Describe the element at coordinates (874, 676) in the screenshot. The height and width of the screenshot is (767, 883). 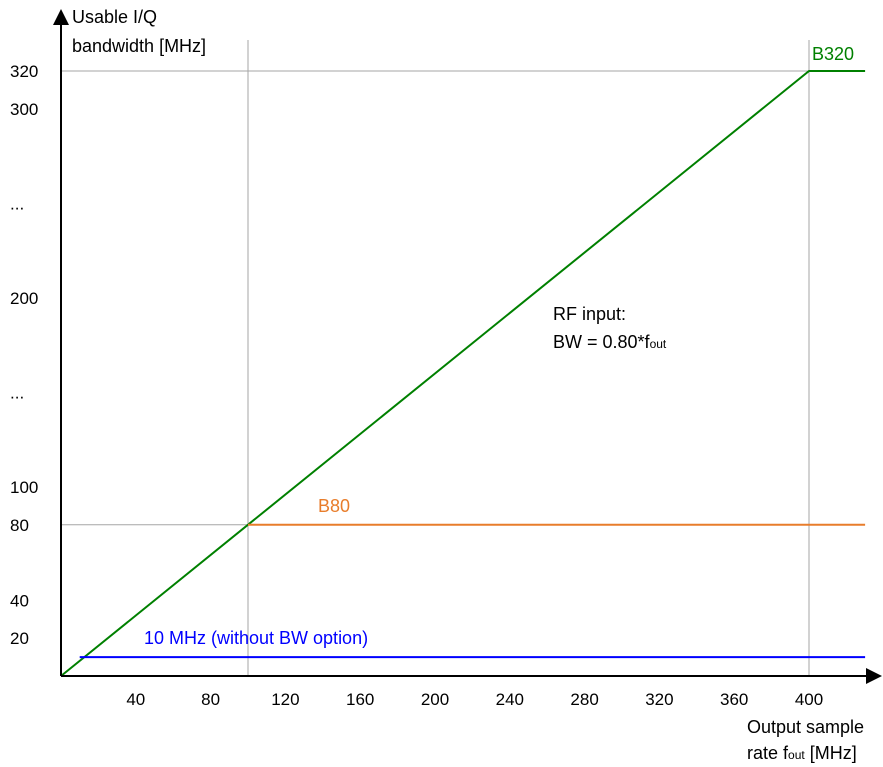
I see `x-axis-arrow` at that location.